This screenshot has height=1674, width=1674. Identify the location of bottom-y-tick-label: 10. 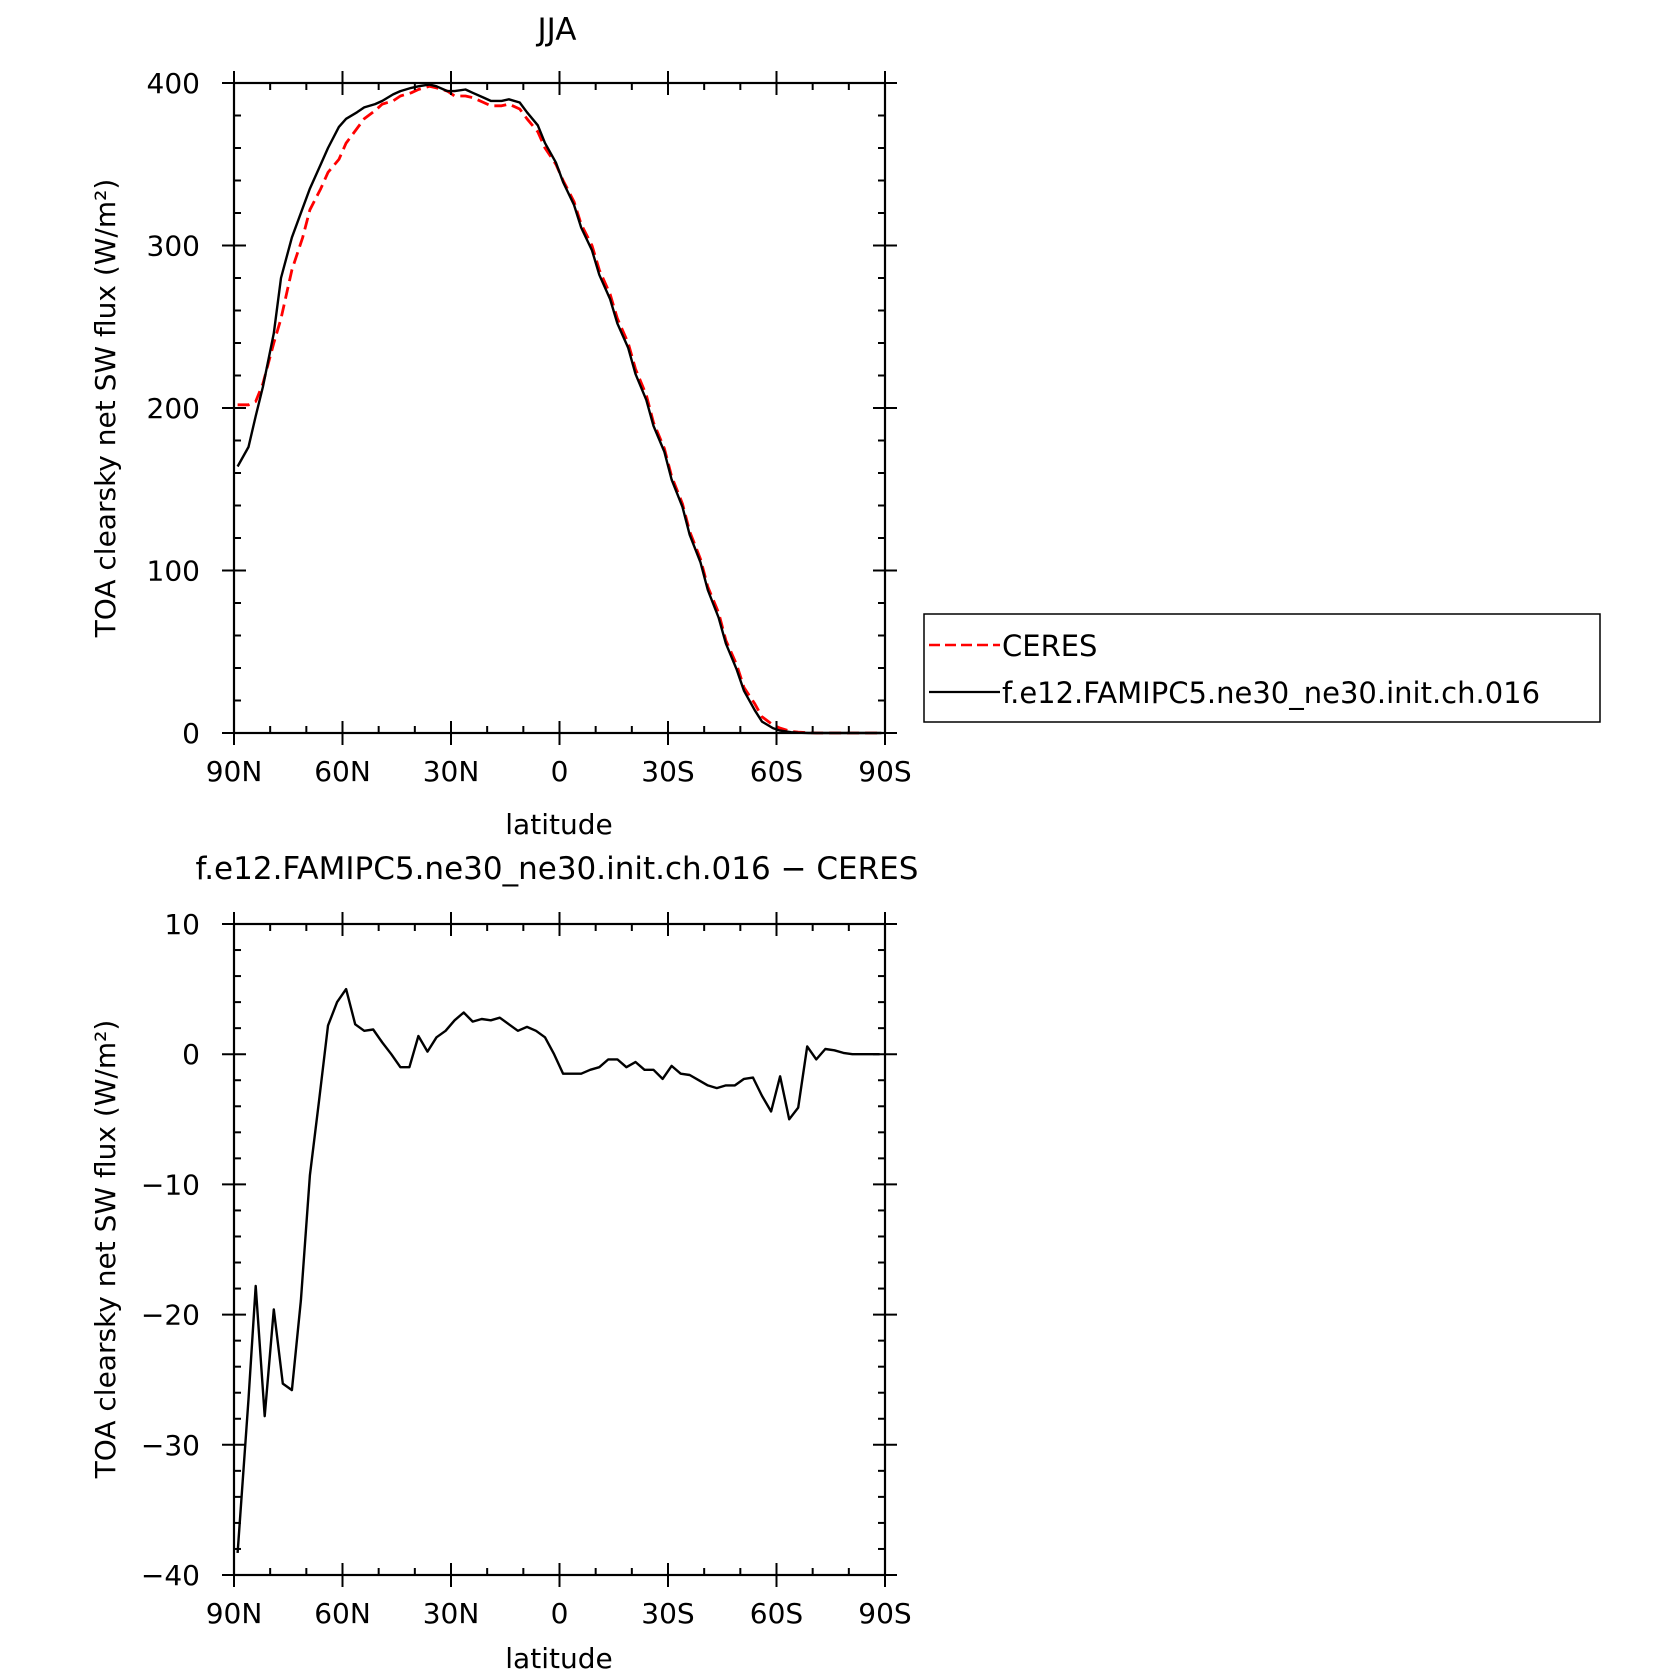
(182, 924).